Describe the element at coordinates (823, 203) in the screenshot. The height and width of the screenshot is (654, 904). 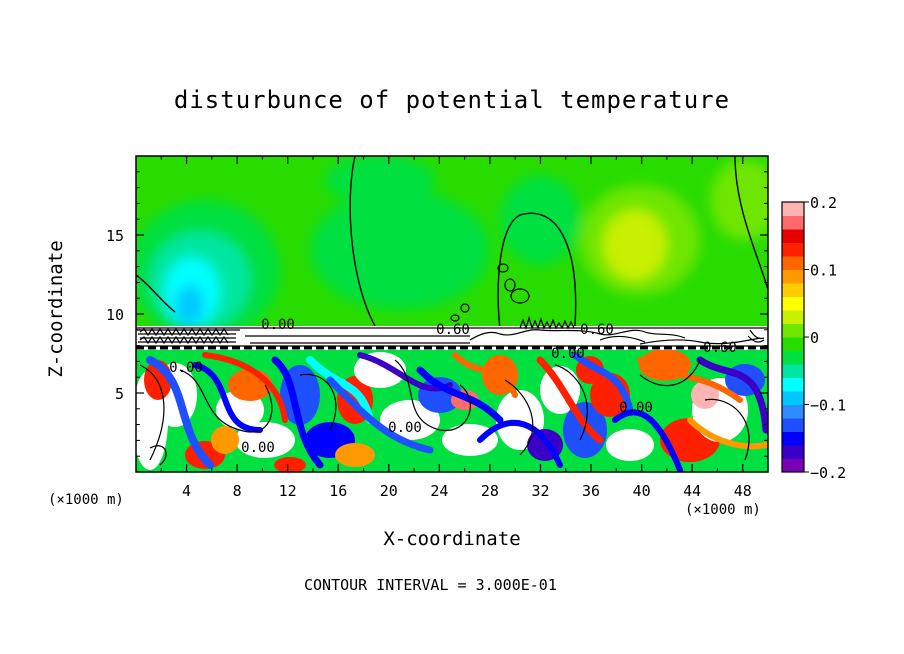
I see `colorbar-tick-label: 0.2` at that location.